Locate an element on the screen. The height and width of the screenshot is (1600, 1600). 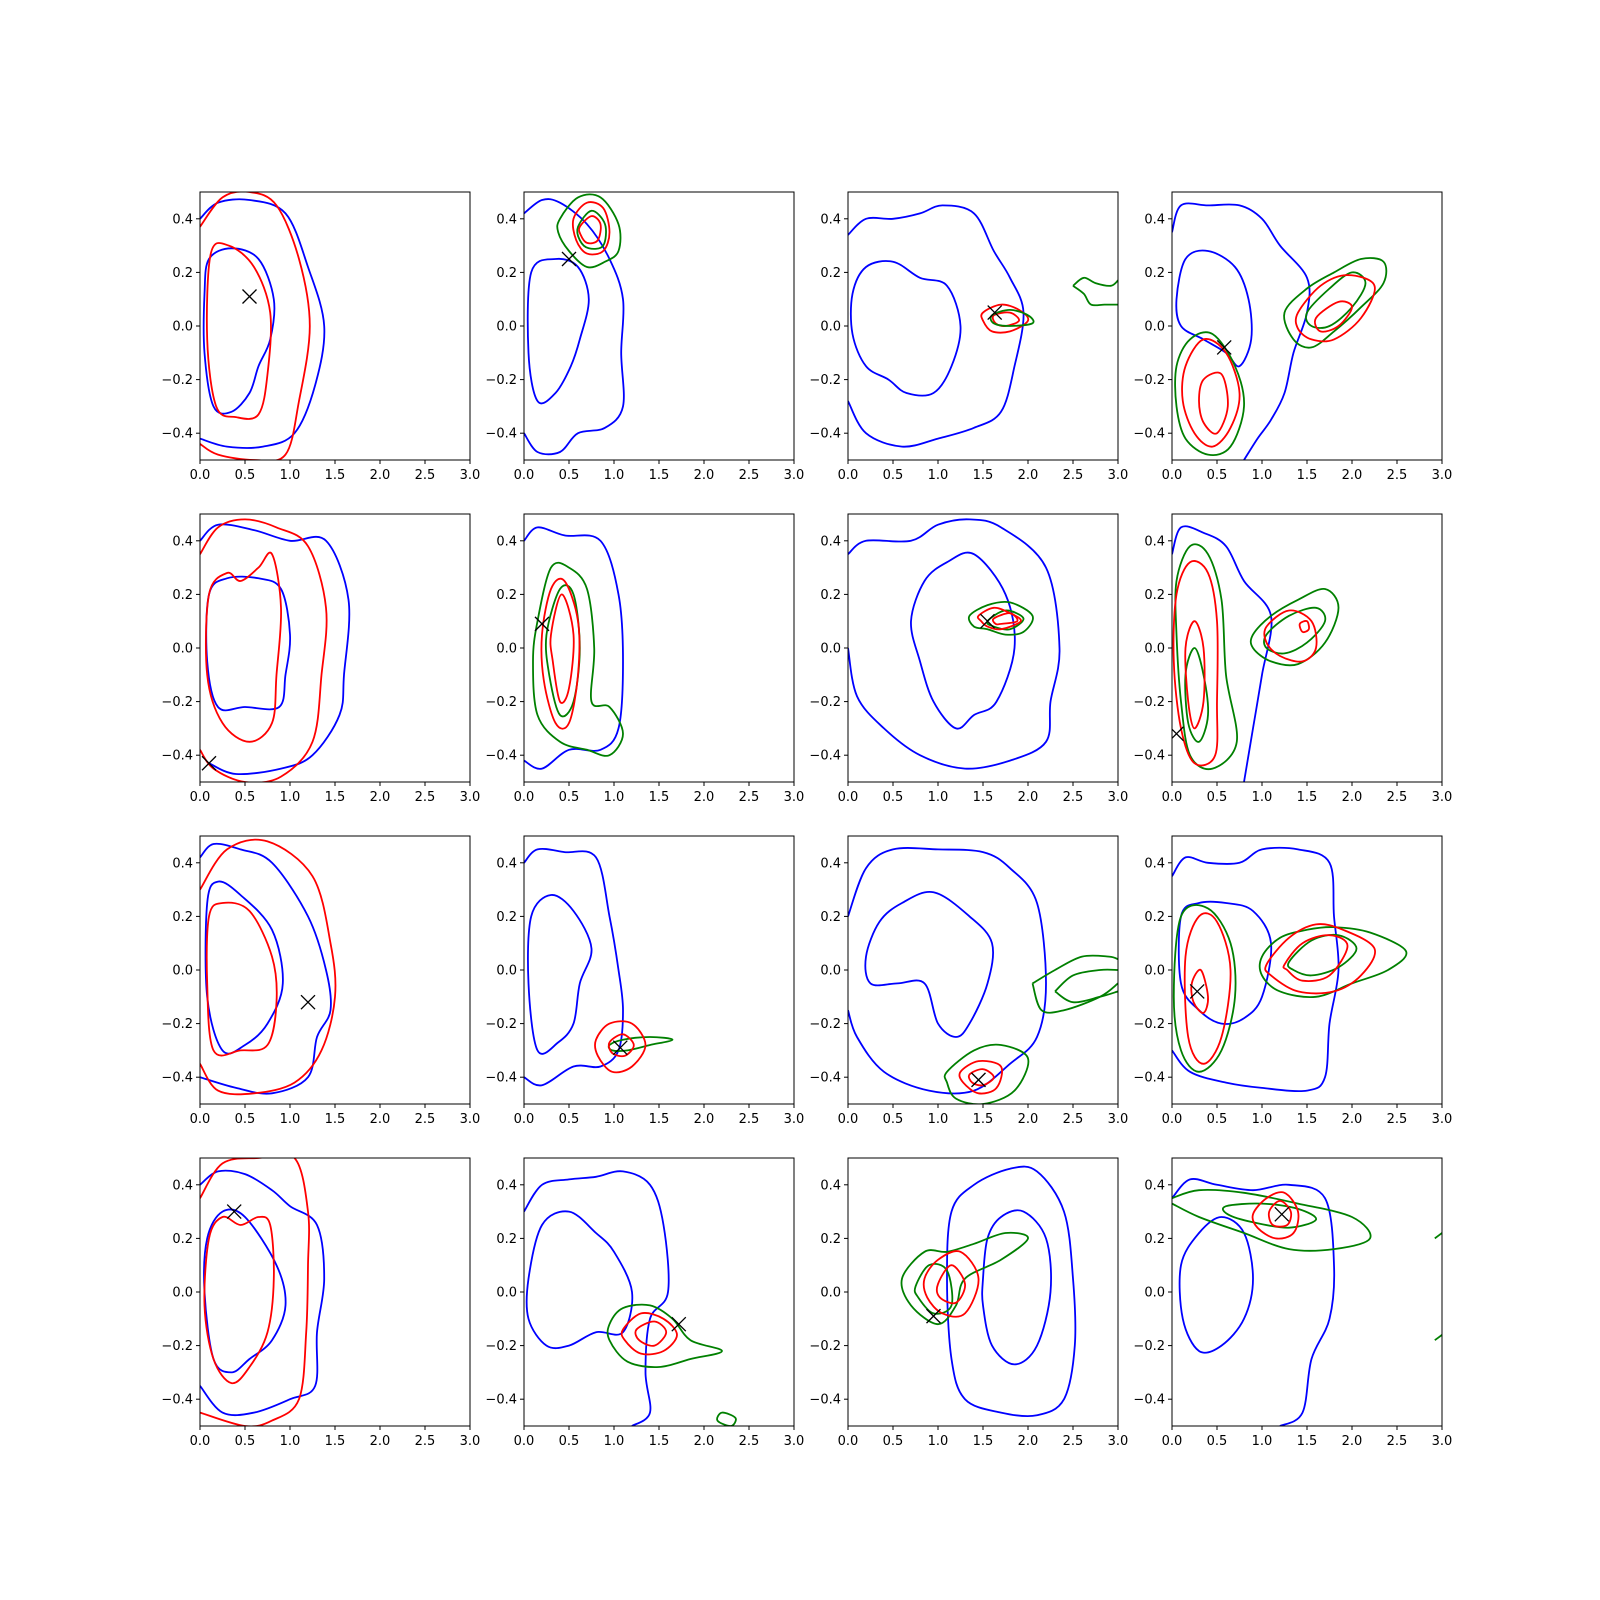
subplot-3: 0.0 0.5 1.0 1.5 2.0 2.5 3.0 −0.4 −0.2 0.0 0.2 0.4 is located at coordinates (968, 337).